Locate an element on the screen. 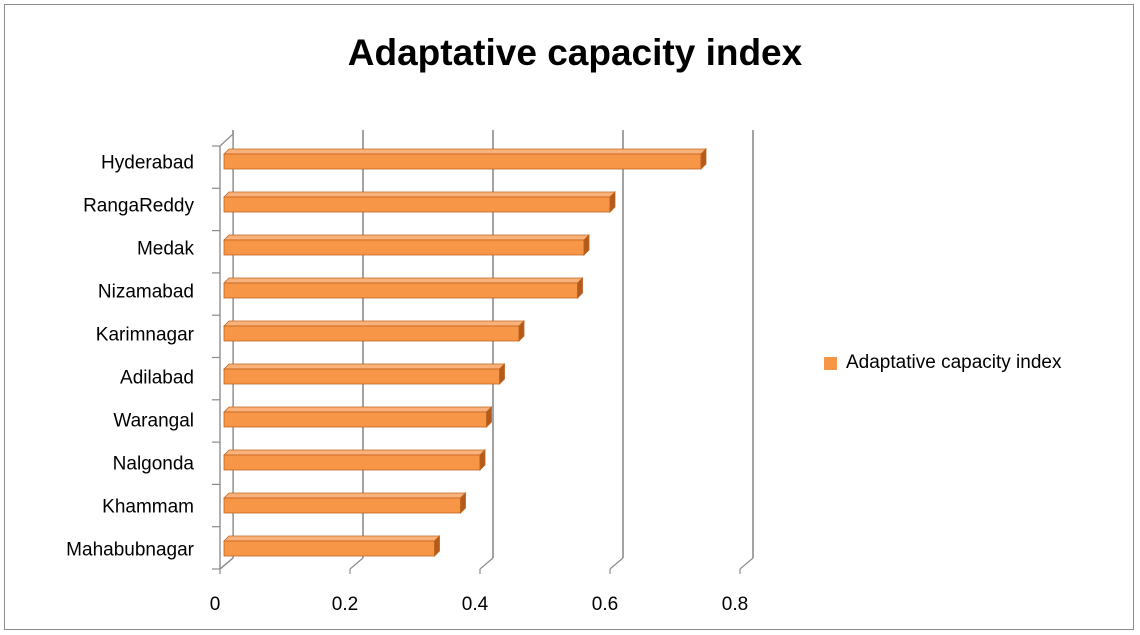 Image resolution: width=1140 pixels, height=635 pixels. category-label: Karimnagar is located at coordinates (145, 335).